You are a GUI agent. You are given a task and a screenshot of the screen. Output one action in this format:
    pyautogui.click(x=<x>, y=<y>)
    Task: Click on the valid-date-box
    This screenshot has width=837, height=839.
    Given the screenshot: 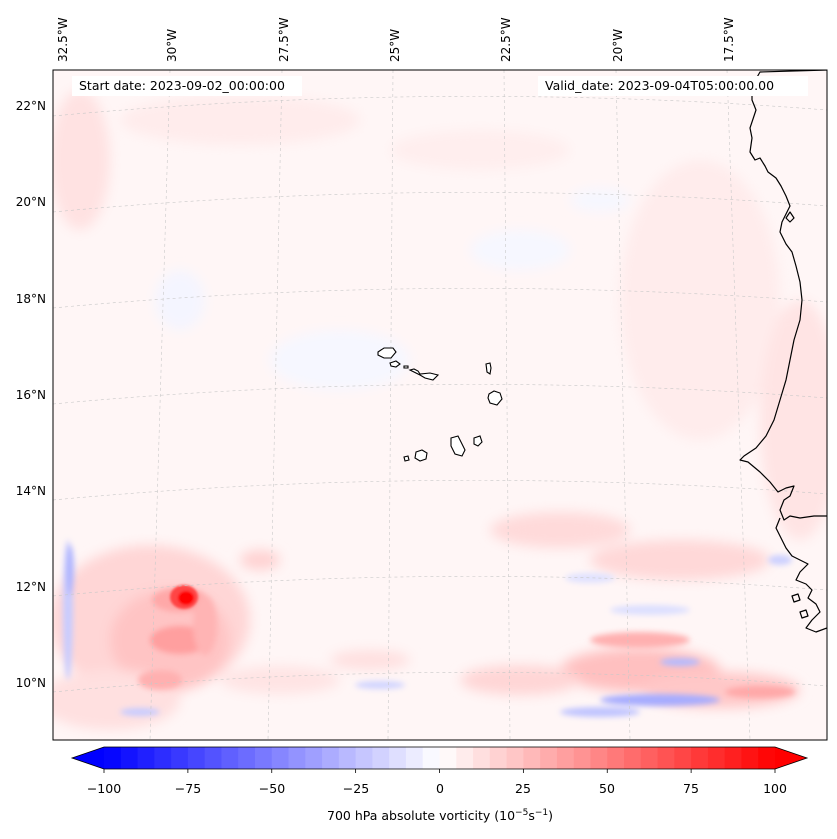 What is the action you would take?
    pyautogui.click(x=673, y=86)
    